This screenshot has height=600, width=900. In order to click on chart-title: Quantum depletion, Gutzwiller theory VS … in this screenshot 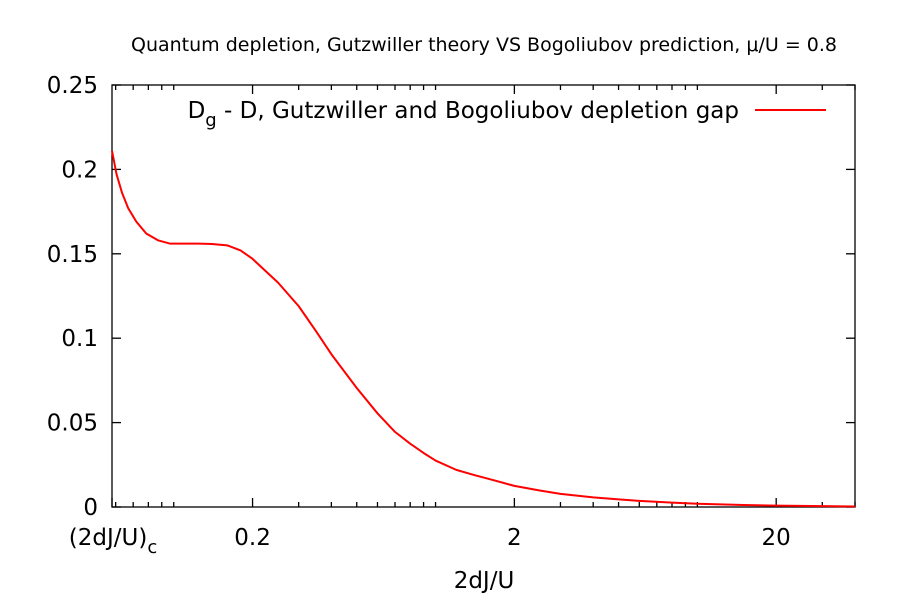, I will do `click(484, 45)`.